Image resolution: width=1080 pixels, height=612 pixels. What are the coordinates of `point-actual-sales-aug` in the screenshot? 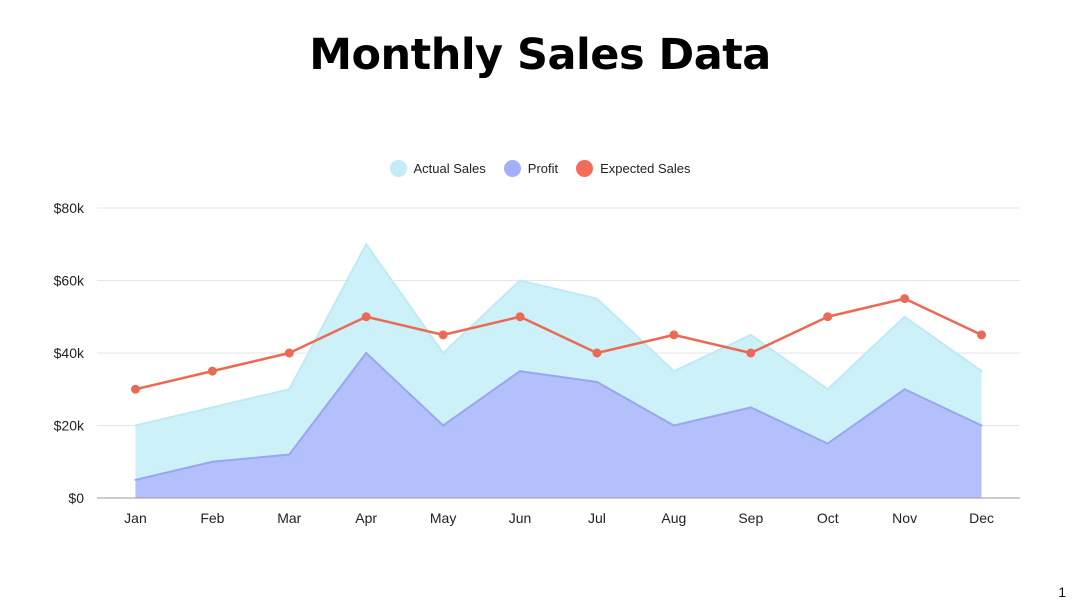 It's located at (673, 371).